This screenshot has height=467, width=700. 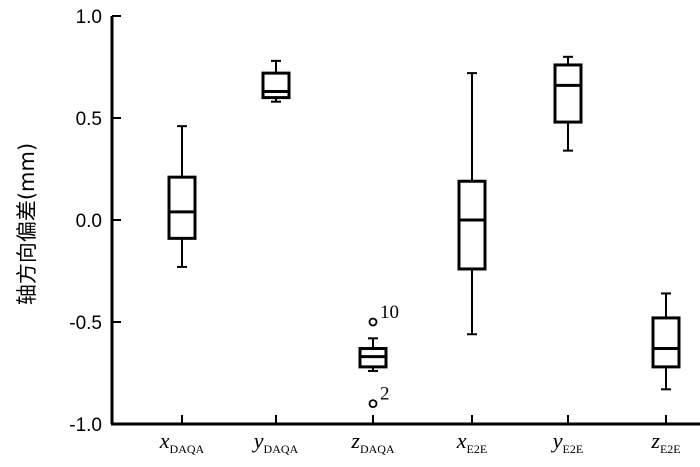 What do you see at coordinates (89, 221) in the screenshot?
I see `y-tick-label: 0.0` at bounding box center [89, 221].